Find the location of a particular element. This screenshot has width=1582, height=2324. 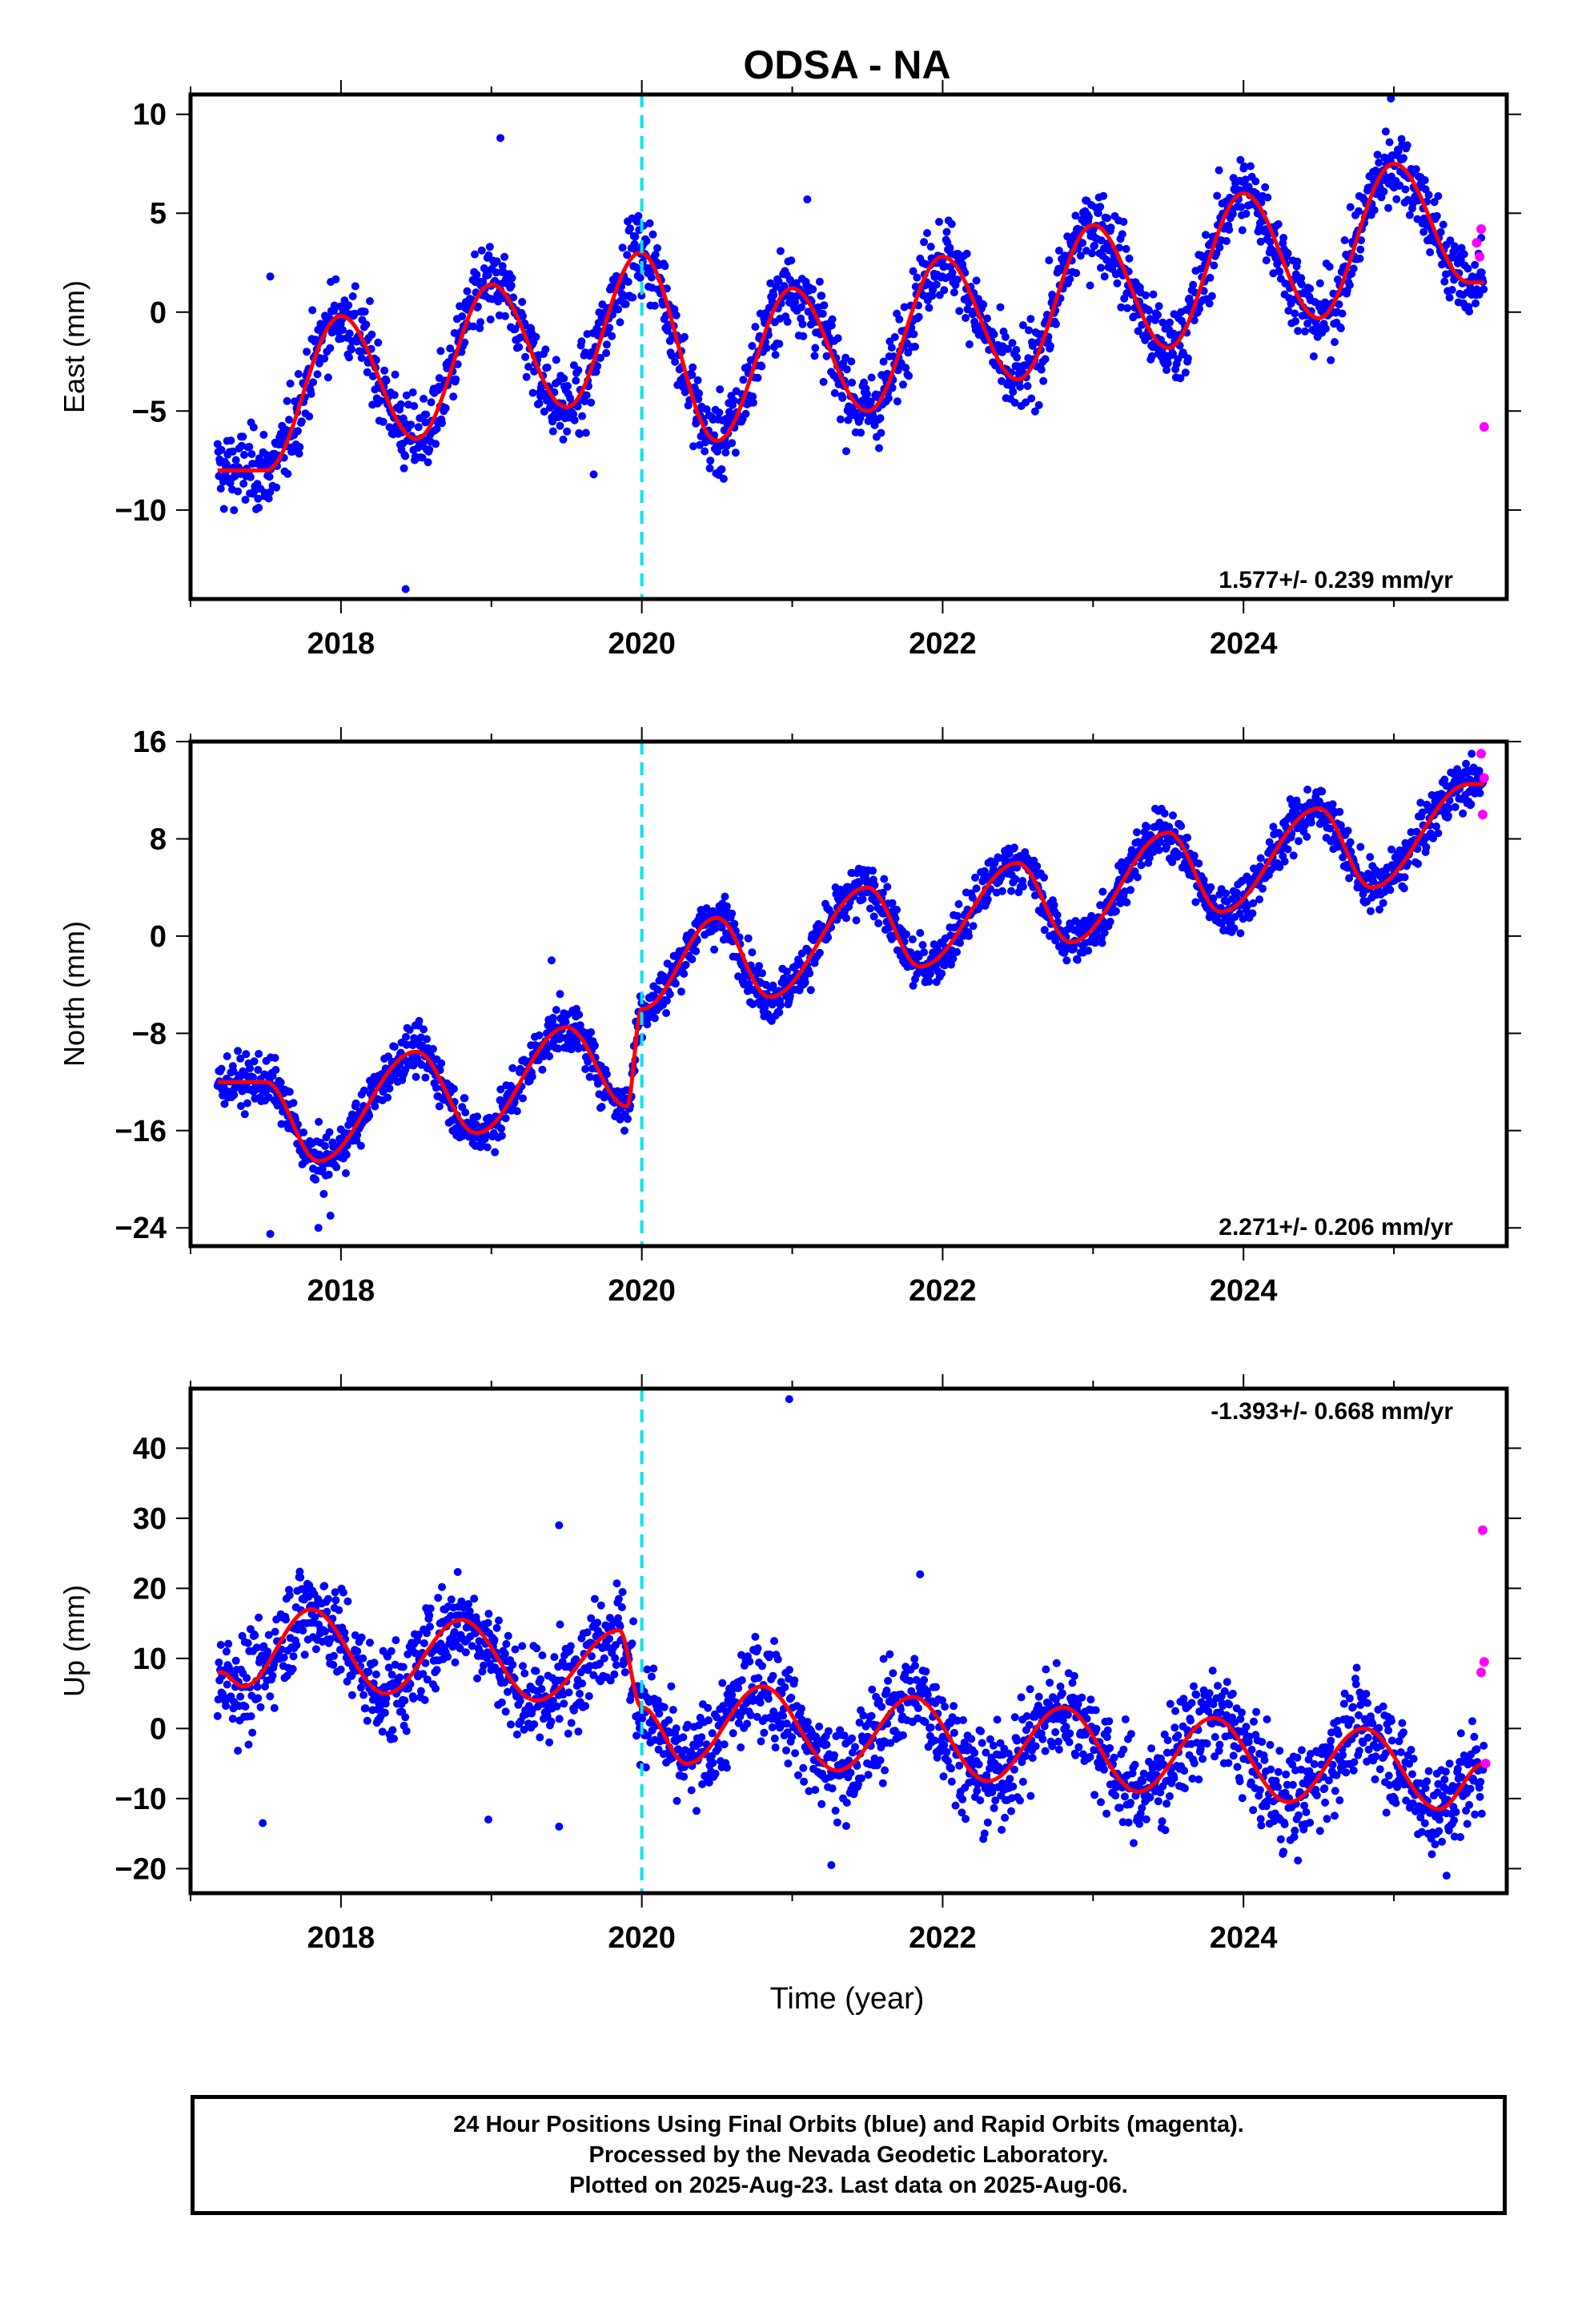

x-tick-label: 2022 is located at coordinates (943, 1291).